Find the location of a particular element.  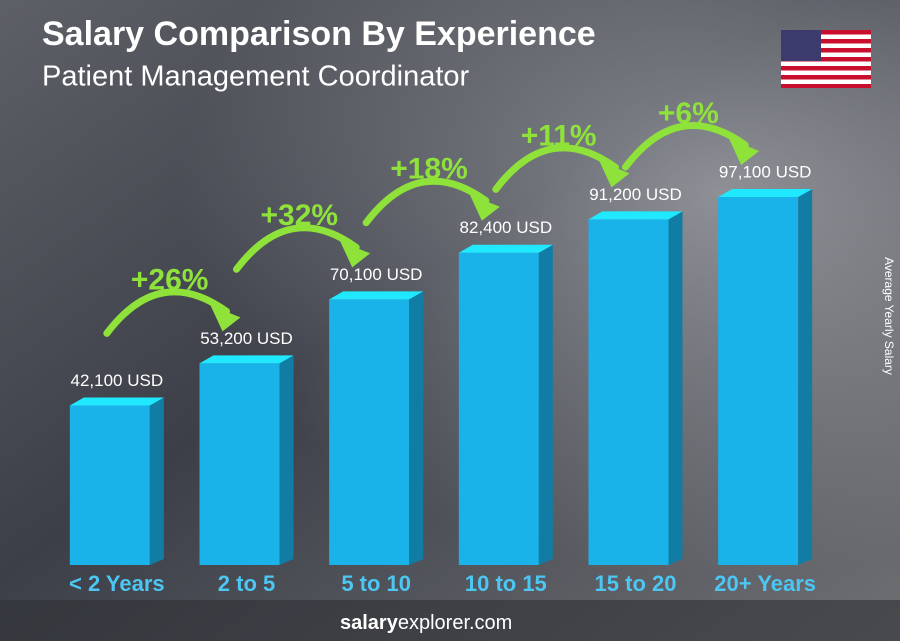

value-label: 70,100 USD is located at coordinates (376, 274).